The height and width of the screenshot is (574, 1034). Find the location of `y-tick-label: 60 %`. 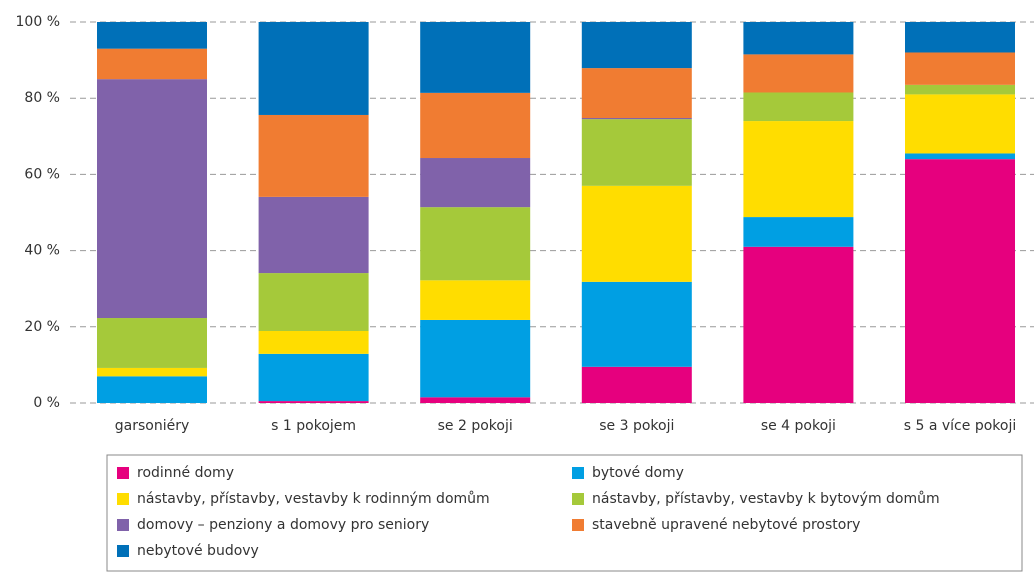

y-tick-label: 60 % is located at coordinates (42, 174).